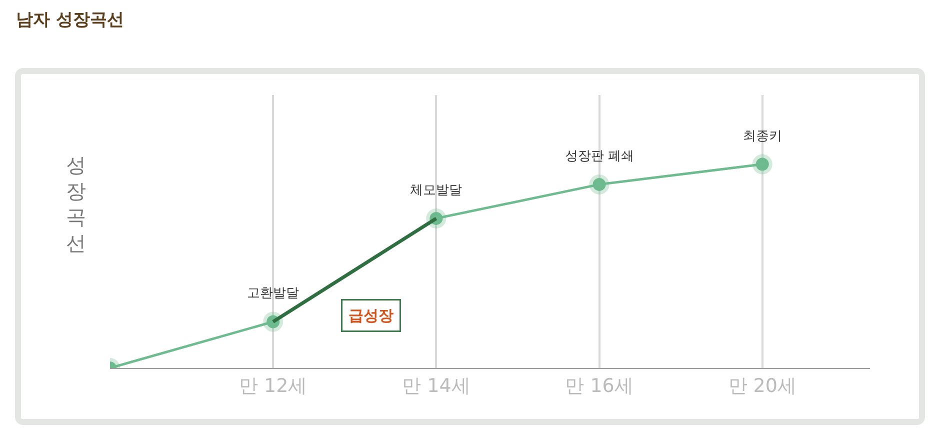 This screenshot has width=942, height=437. What do you see at coordinates (436, 190) in the screenshot?
I see `annotation: 체모발달` at bounding box center [436, 190].